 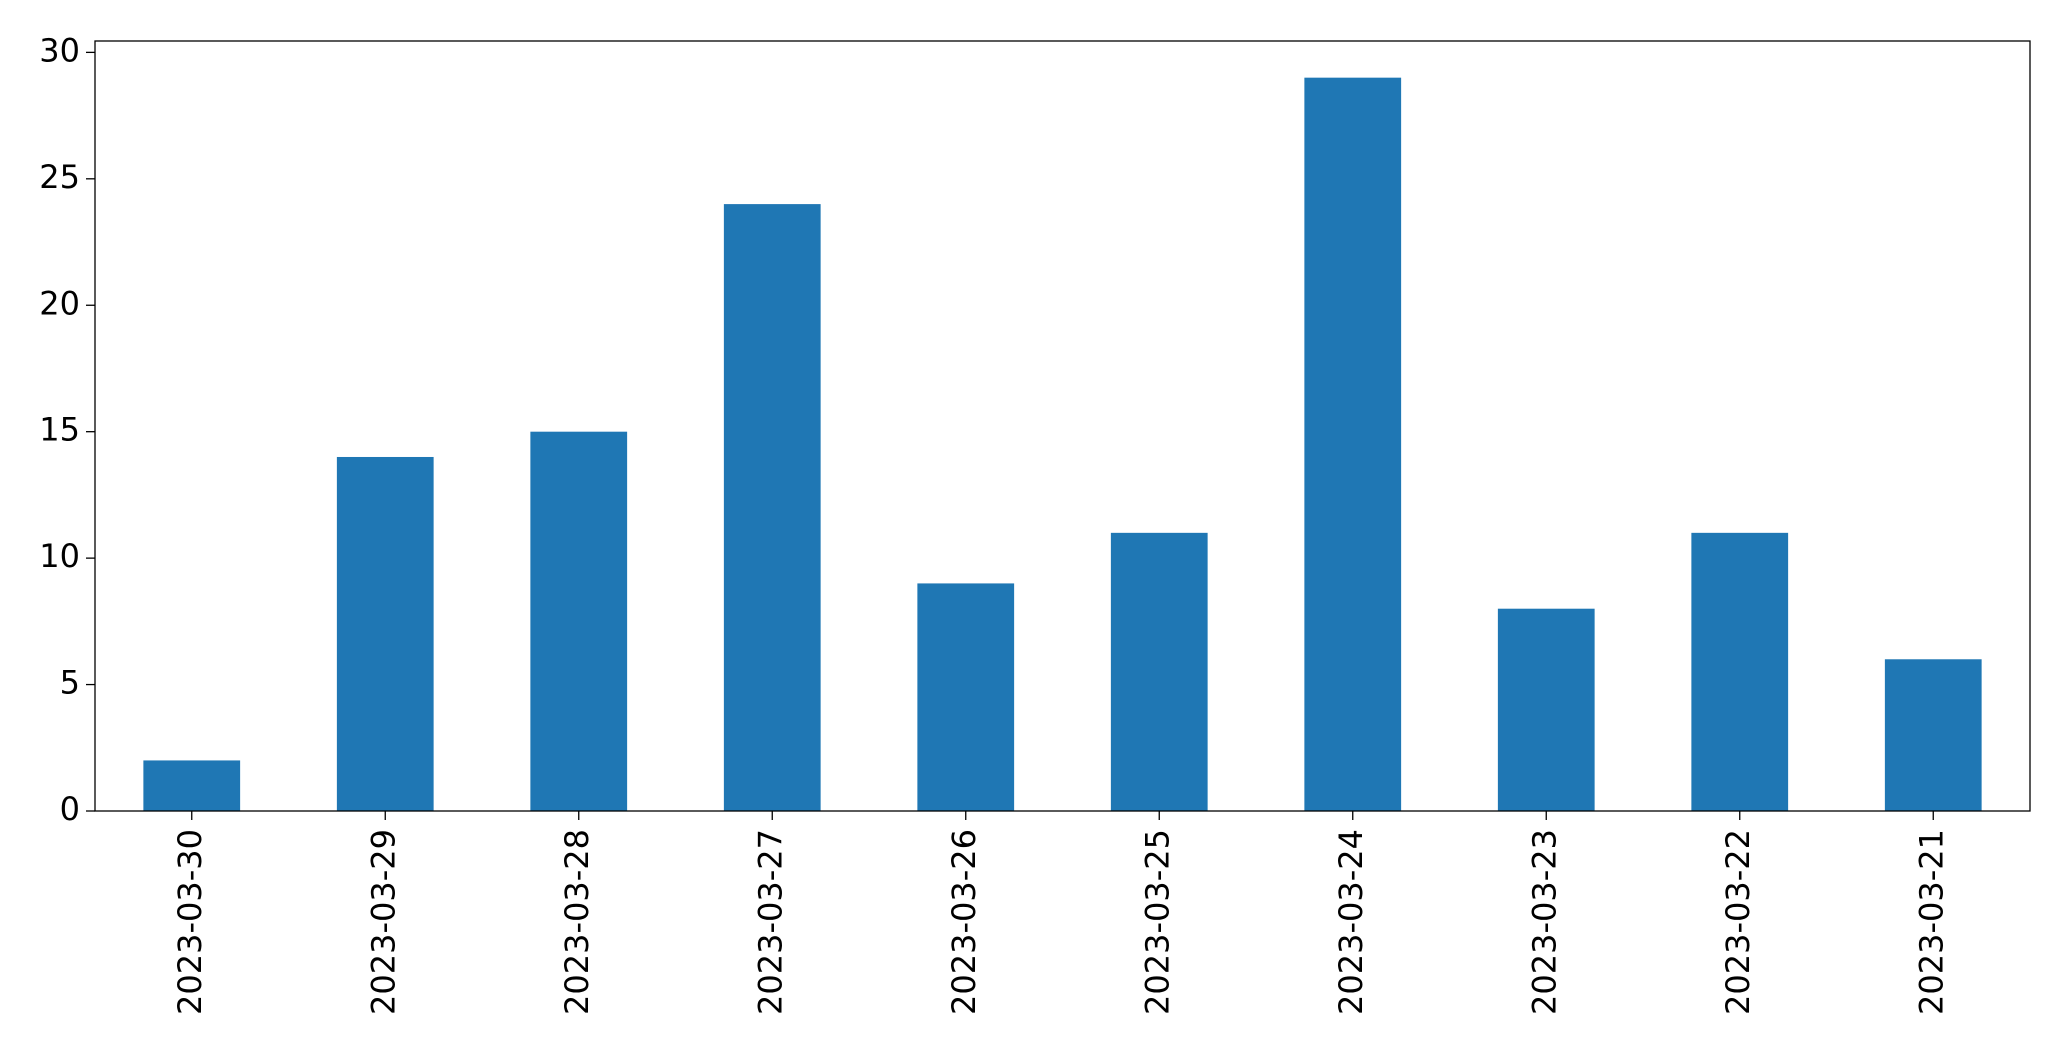 I want to click on x-tick-label: 2023-03-25, so click(x=1157, y=922).